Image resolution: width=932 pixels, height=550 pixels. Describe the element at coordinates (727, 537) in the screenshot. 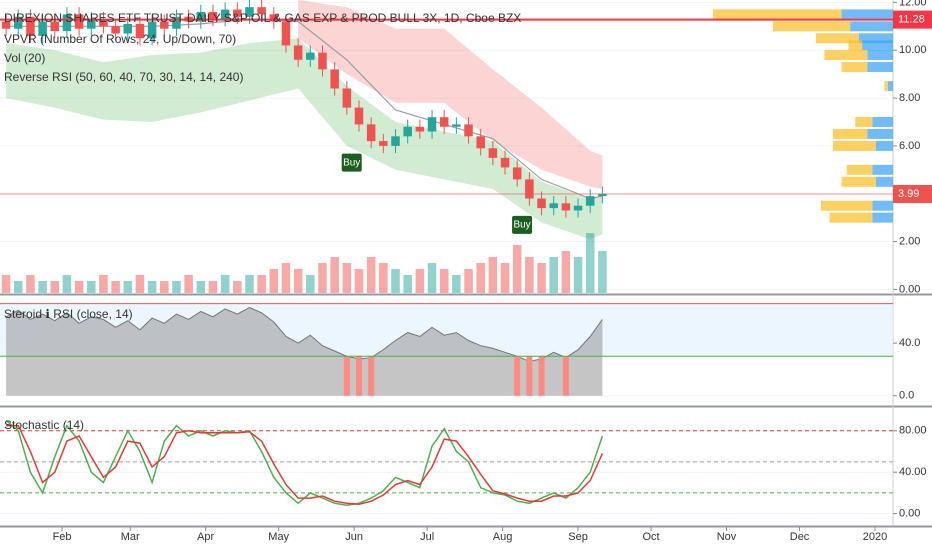

I see `x-tick-label: Nov` at that location.